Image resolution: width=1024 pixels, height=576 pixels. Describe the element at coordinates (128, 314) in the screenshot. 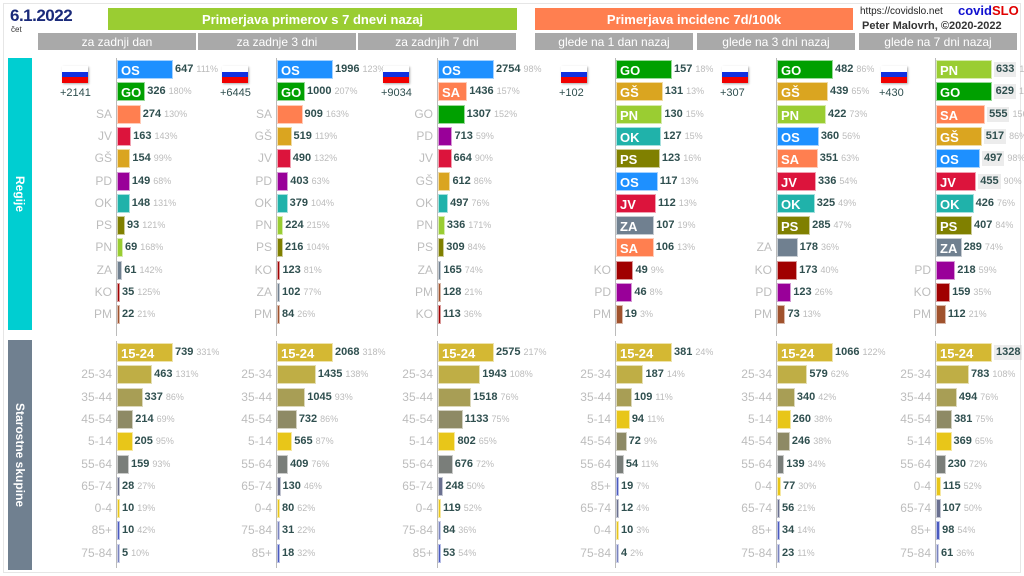

I see `value-label: 22` at that location.